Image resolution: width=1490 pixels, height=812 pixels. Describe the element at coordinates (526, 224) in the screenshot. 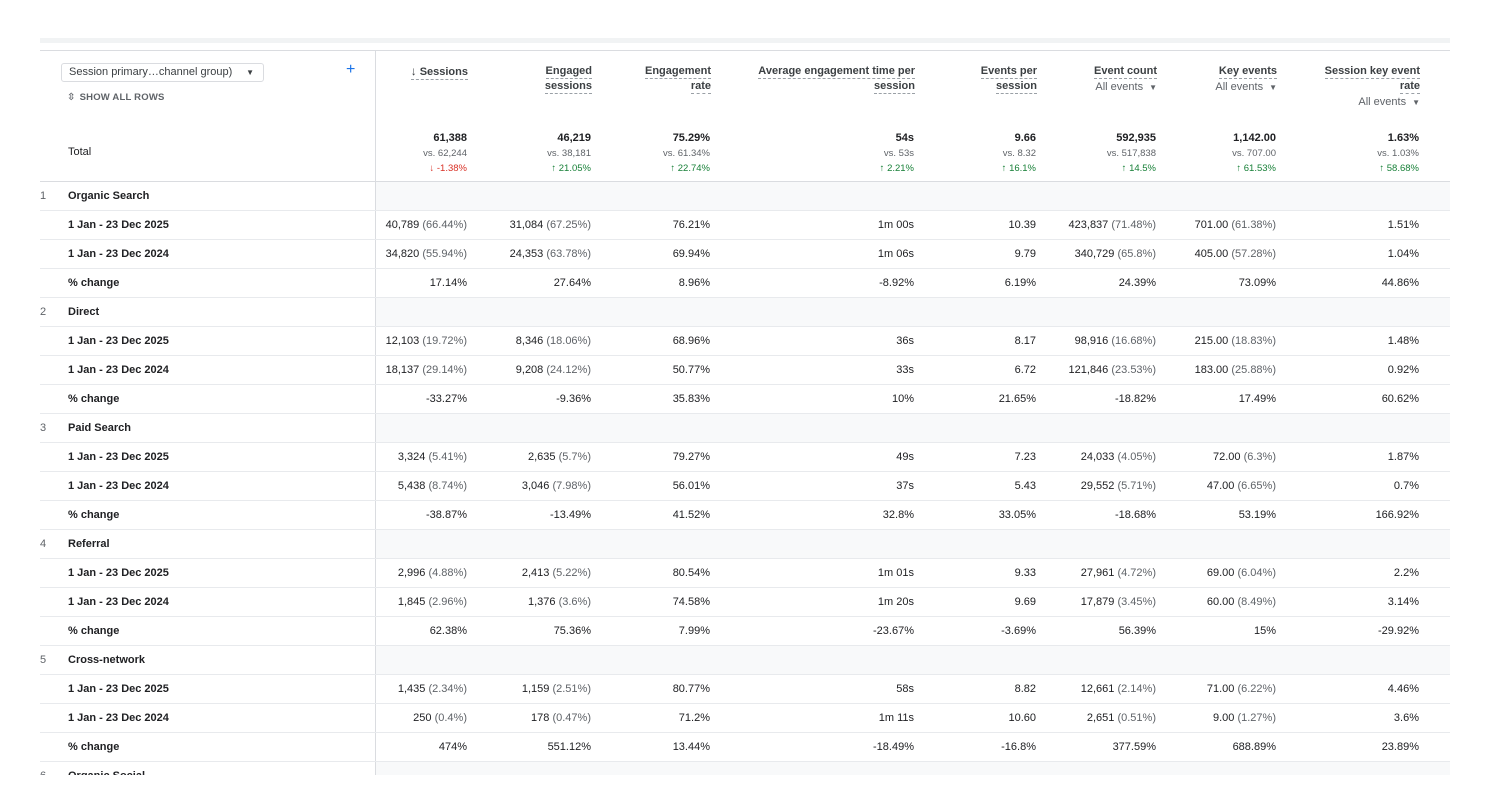

I see `cell-value: 31,084` at that location.